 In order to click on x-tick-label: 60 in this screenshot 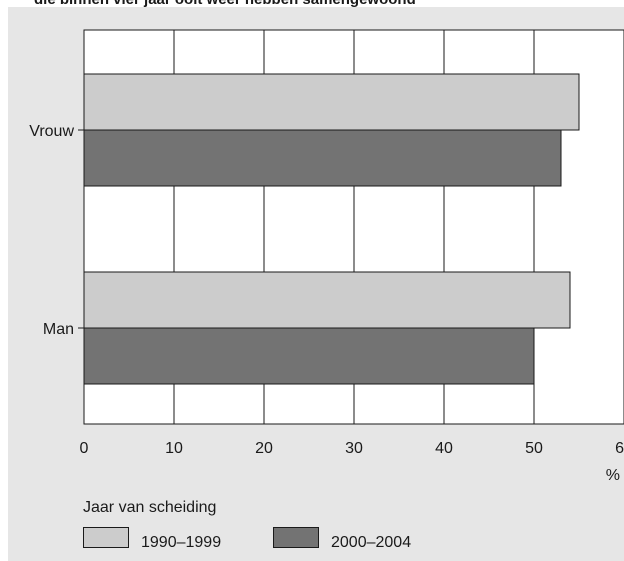, I will do `click(619, 448)`.